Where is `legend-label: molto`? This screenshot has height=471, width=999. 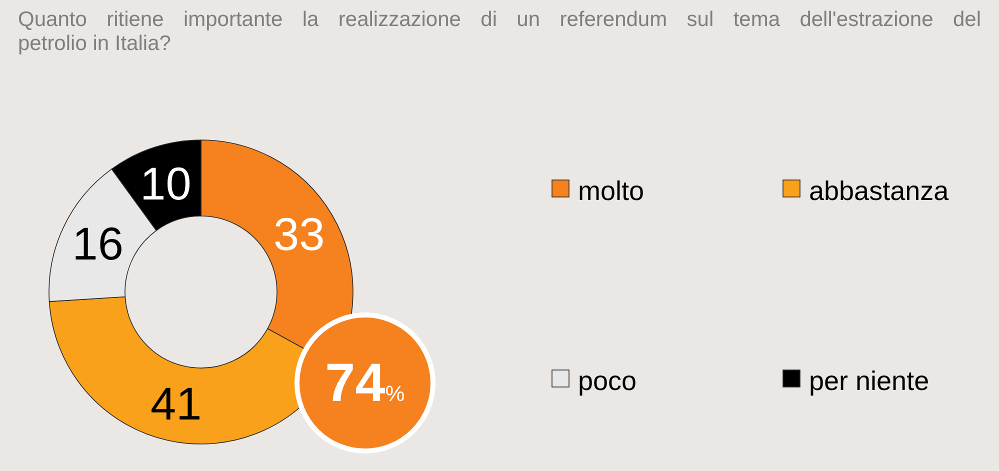 legend-label: molto is located at coordinates (611, 191).